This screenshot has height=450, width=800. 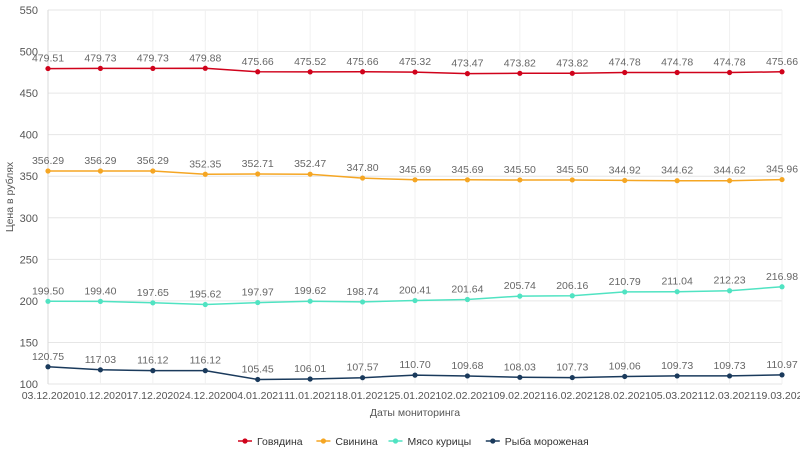 I want to click on y-tick-label: 400, so click(x=29, y=136).